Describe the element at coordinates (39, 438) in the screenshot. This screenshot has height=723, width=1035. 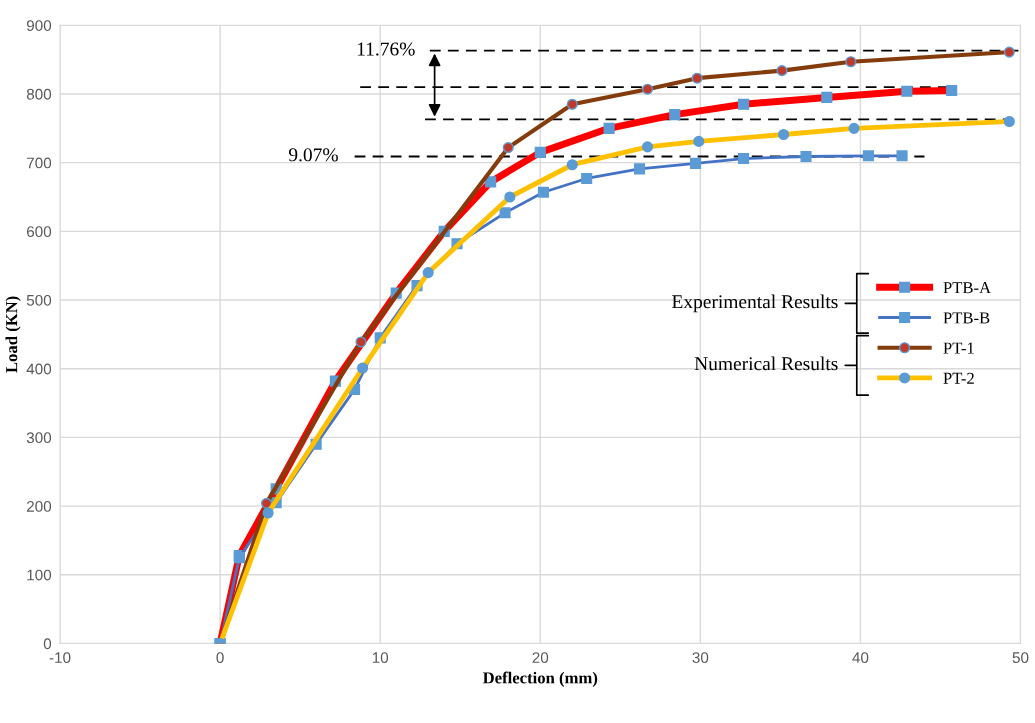
I see `y-tick-label: 300` at that location.